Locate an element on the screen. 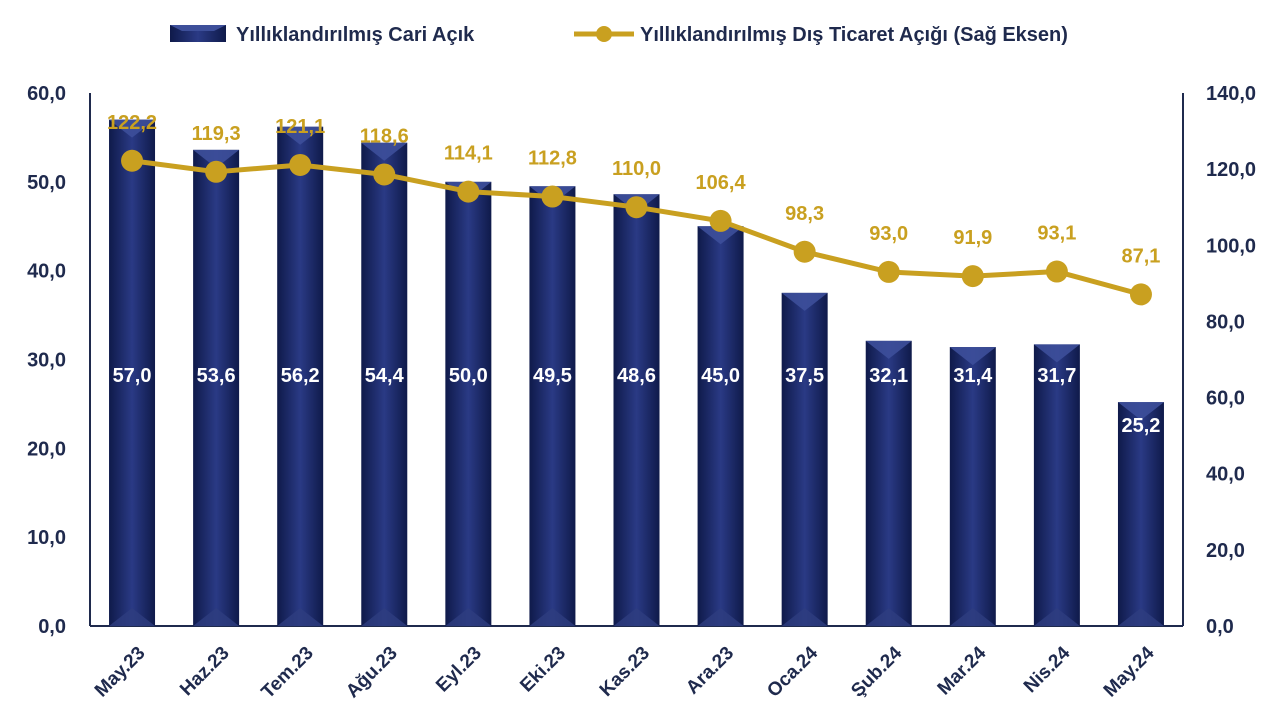 The width and height of the screenshot is (1280, 725). bar-data-label: 31,7 is located at coordinates (1056, 376).